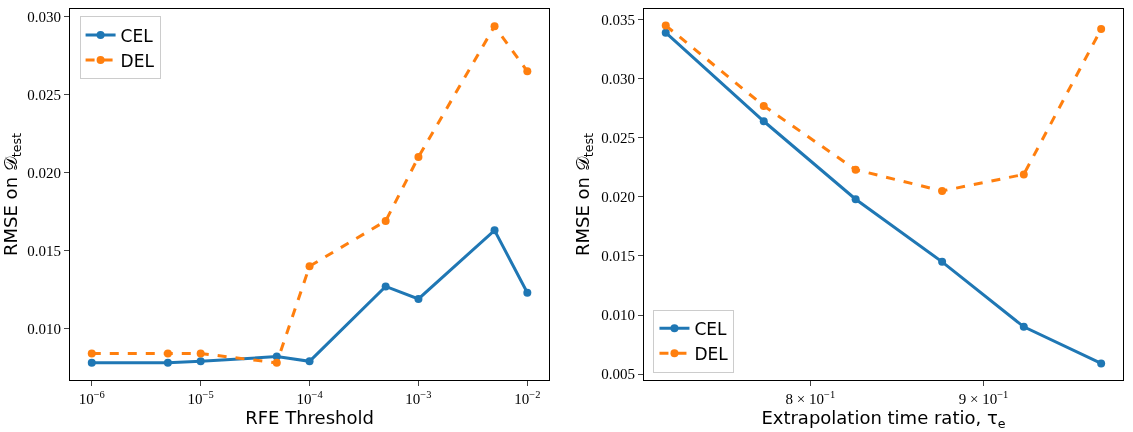  What do you see at coordinates (91, 397) in the screenshot?
I see `x-tick-label: 10$^{−6}$` at bounding box center [91, 397].